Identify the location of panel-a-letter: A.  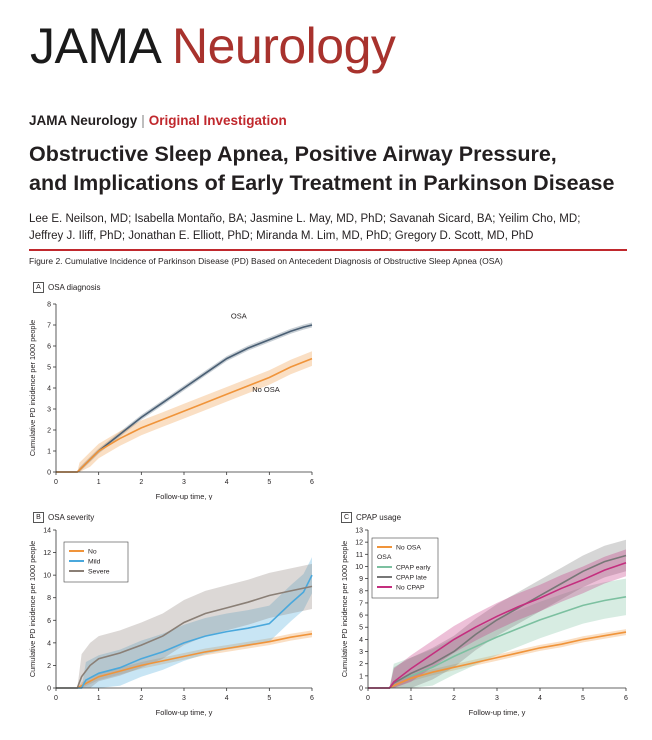
(38, 287).